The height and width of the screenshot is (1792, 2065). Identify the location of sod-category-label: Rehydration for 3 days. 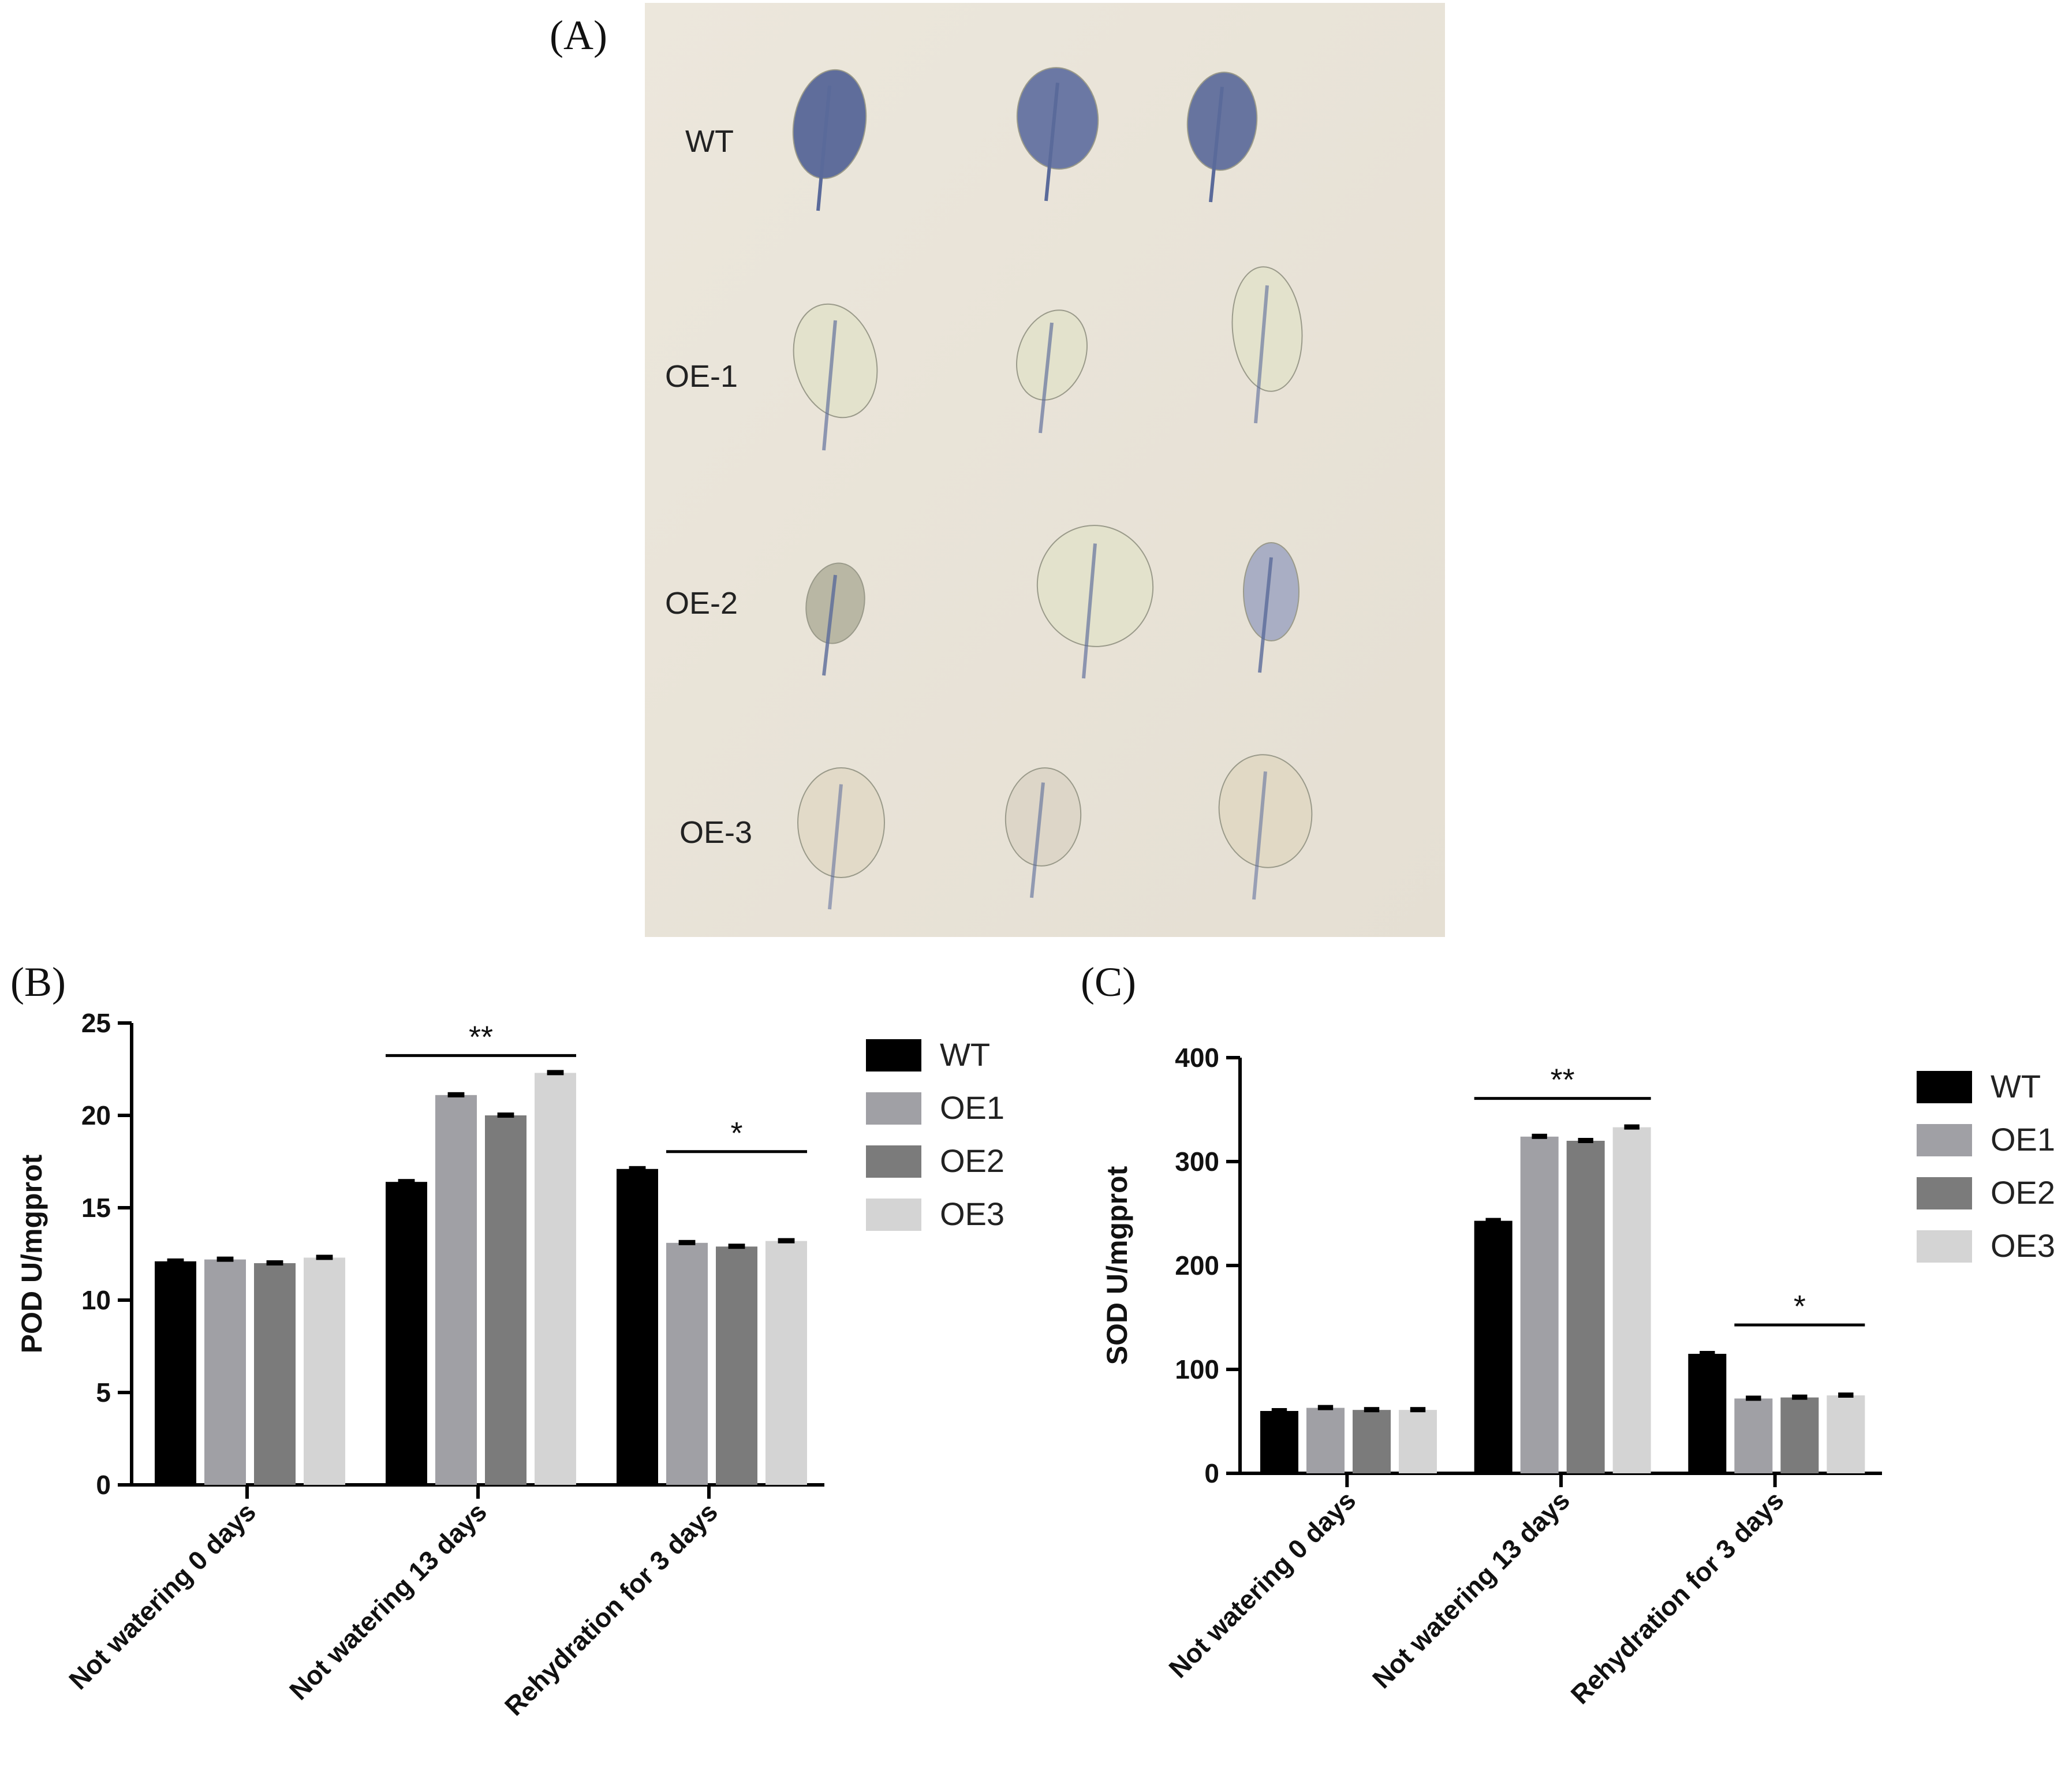
(1677, 1597).